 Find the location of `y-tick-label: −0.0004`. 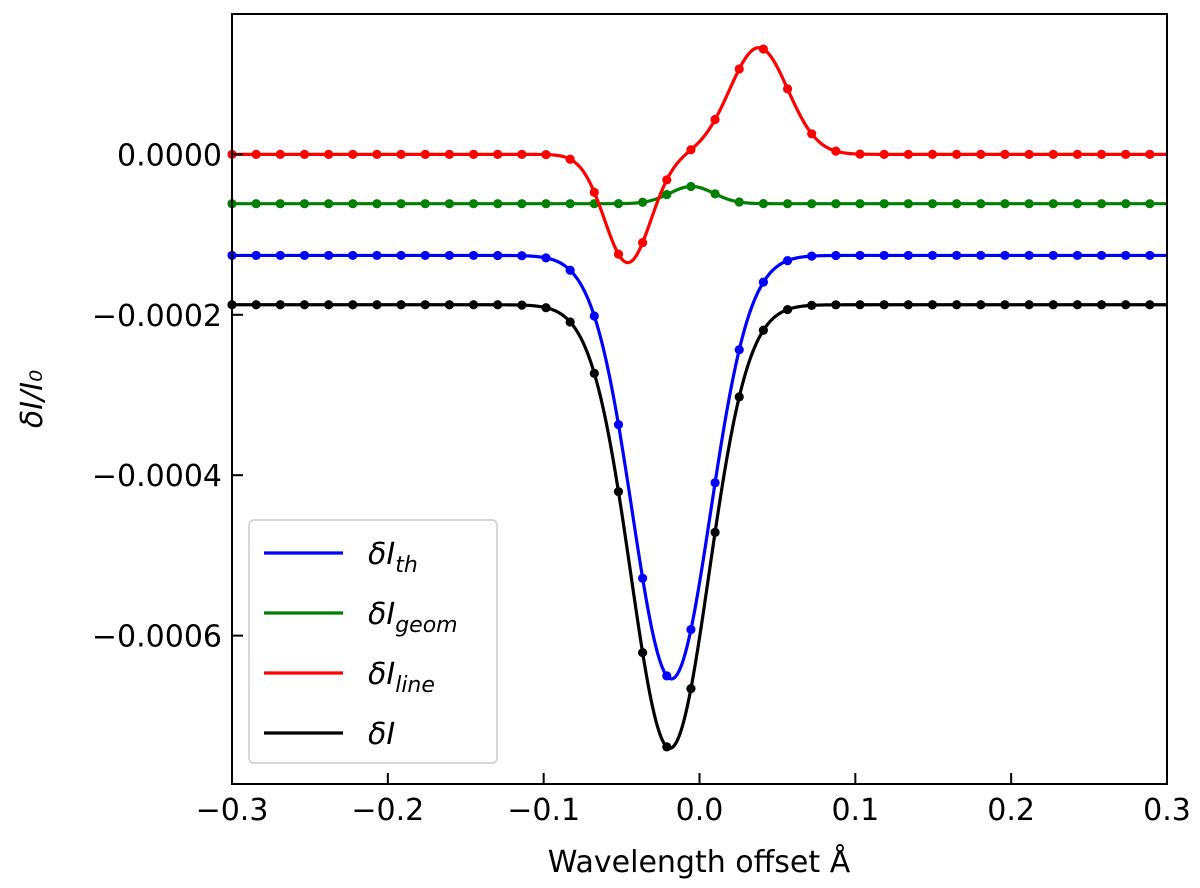

y-tick-label: −0.0004 is located at coordinates (157, 476).